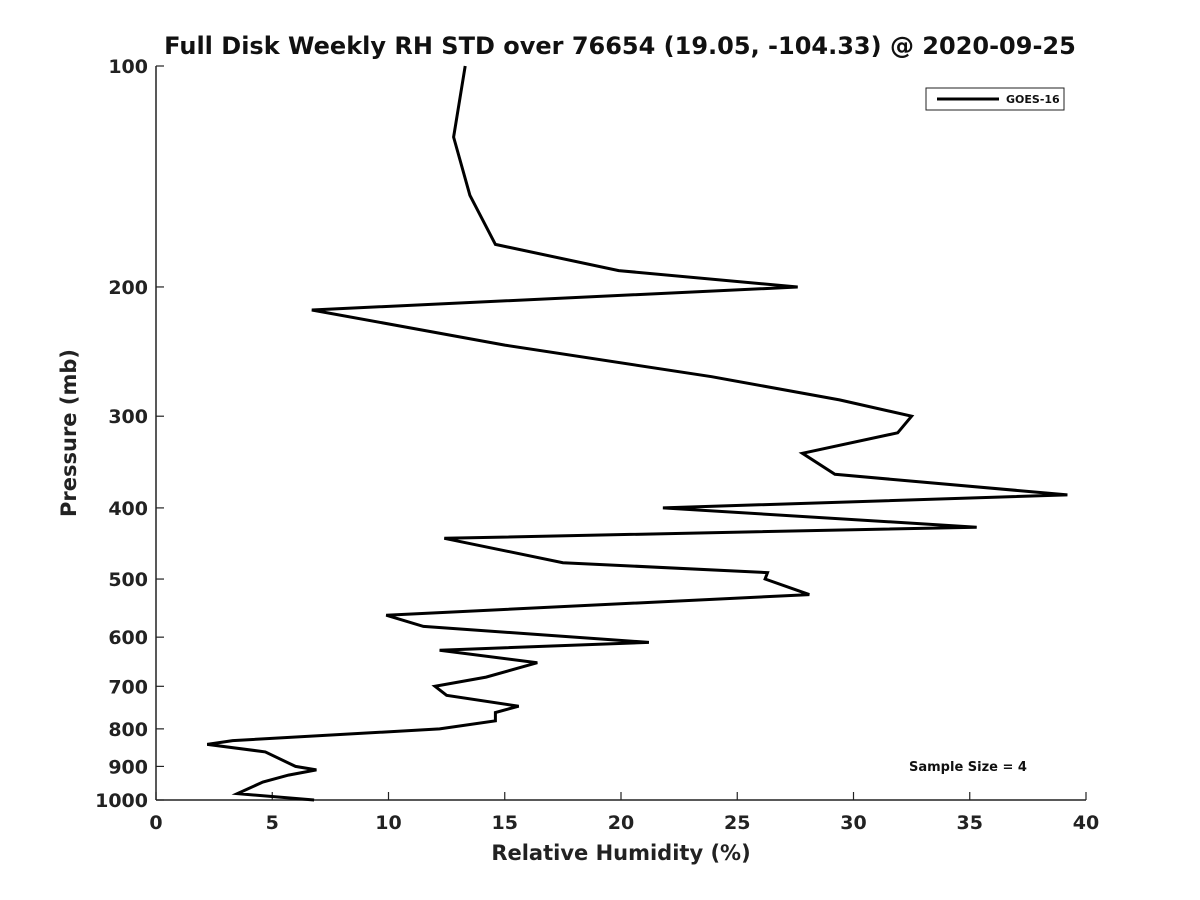 Image resolution: width=1200 pixels, height=900 pixels. What do you see at coordinates (121, 801) in the screenshot?
I see `y-tick-label: 1000` at bounding box center [121, 801].